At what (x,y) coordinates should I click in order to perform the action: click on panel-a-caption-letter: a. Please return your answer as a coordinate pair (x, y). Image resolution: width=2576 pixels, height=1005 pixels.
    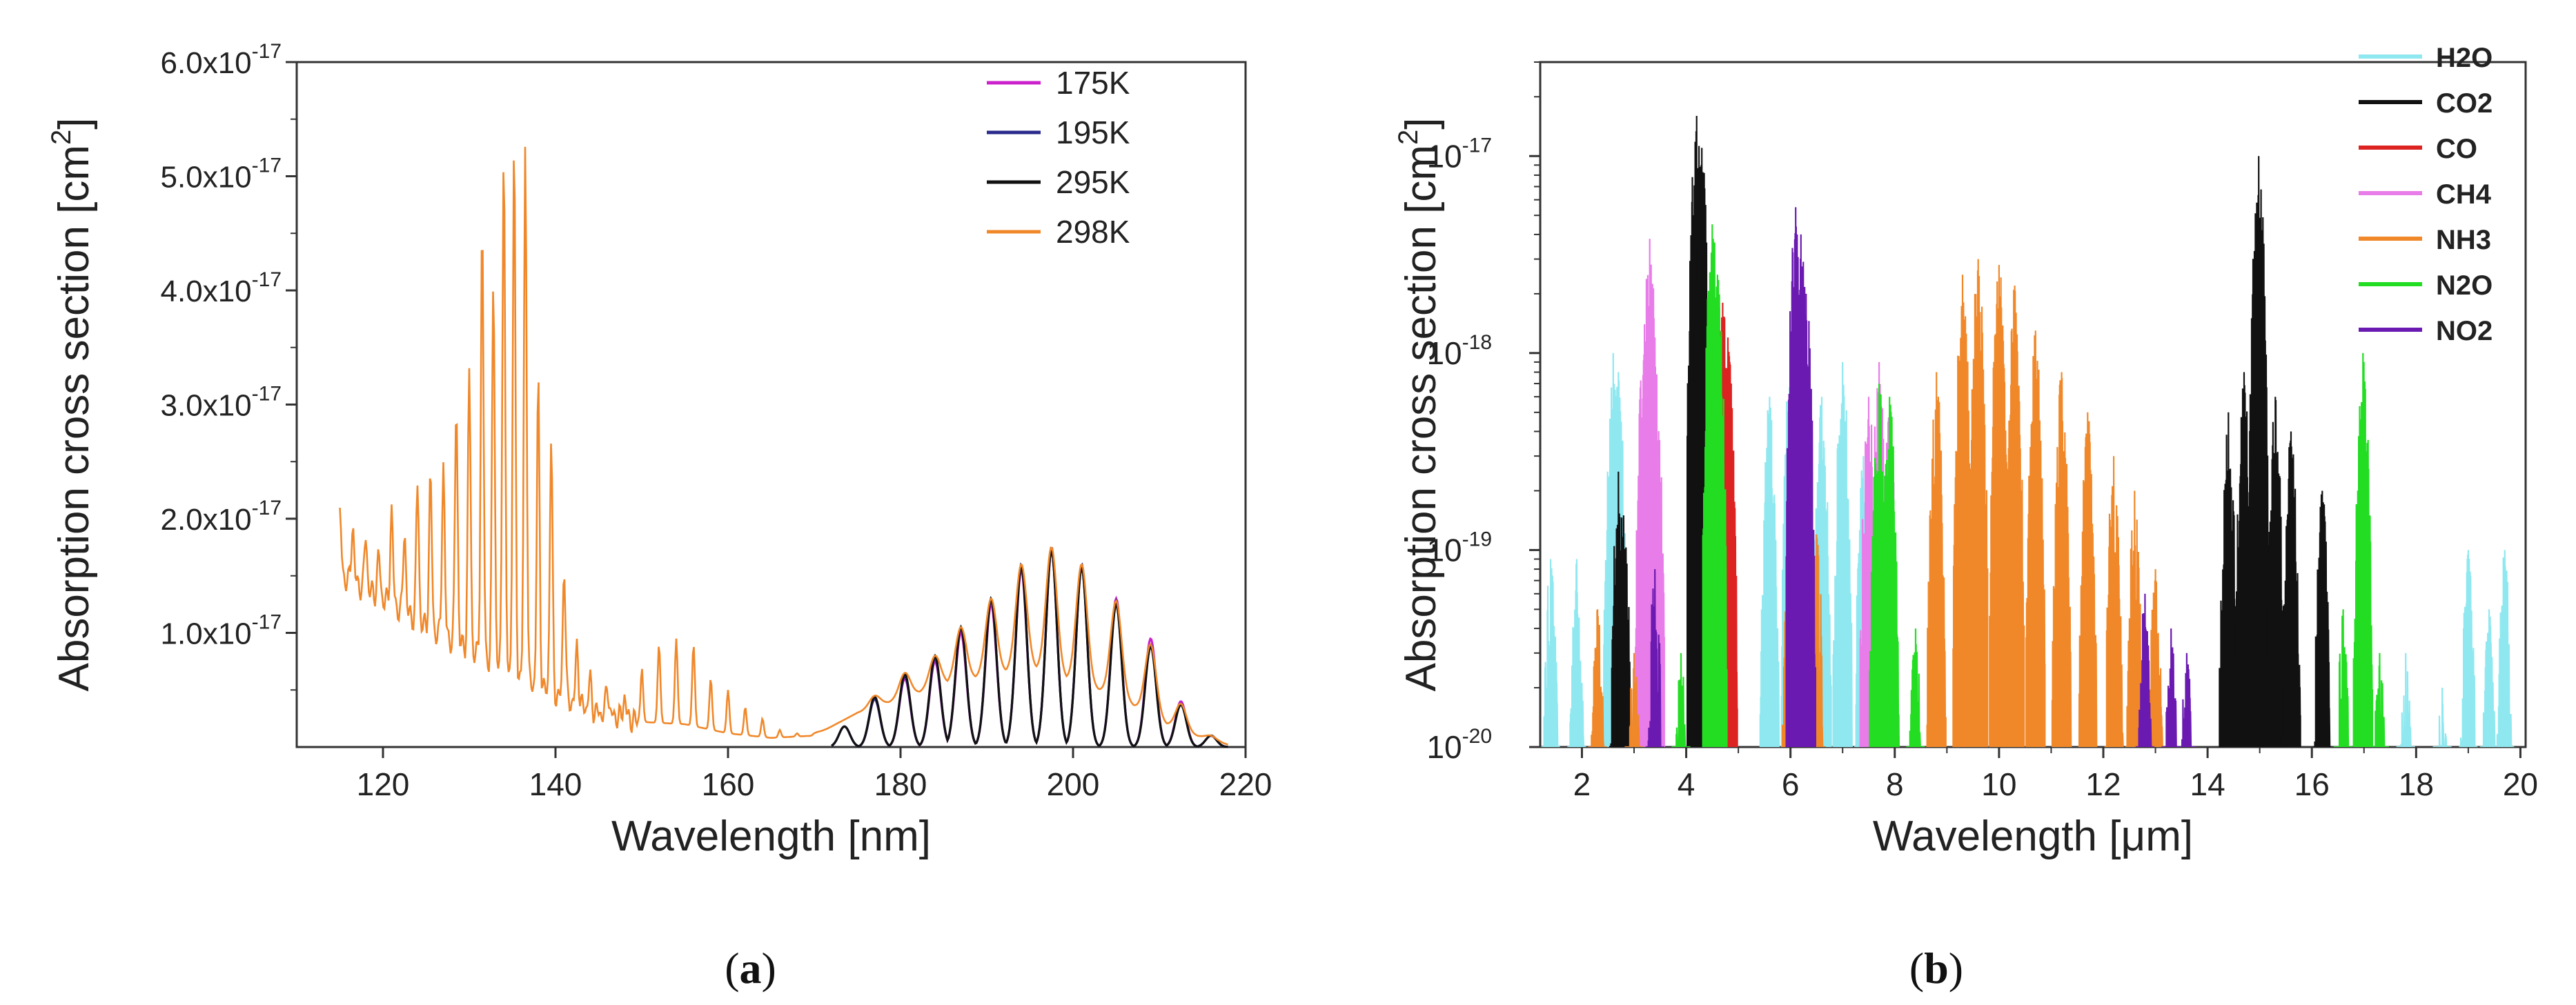
    Looking at the image, I should click on (751, 968).